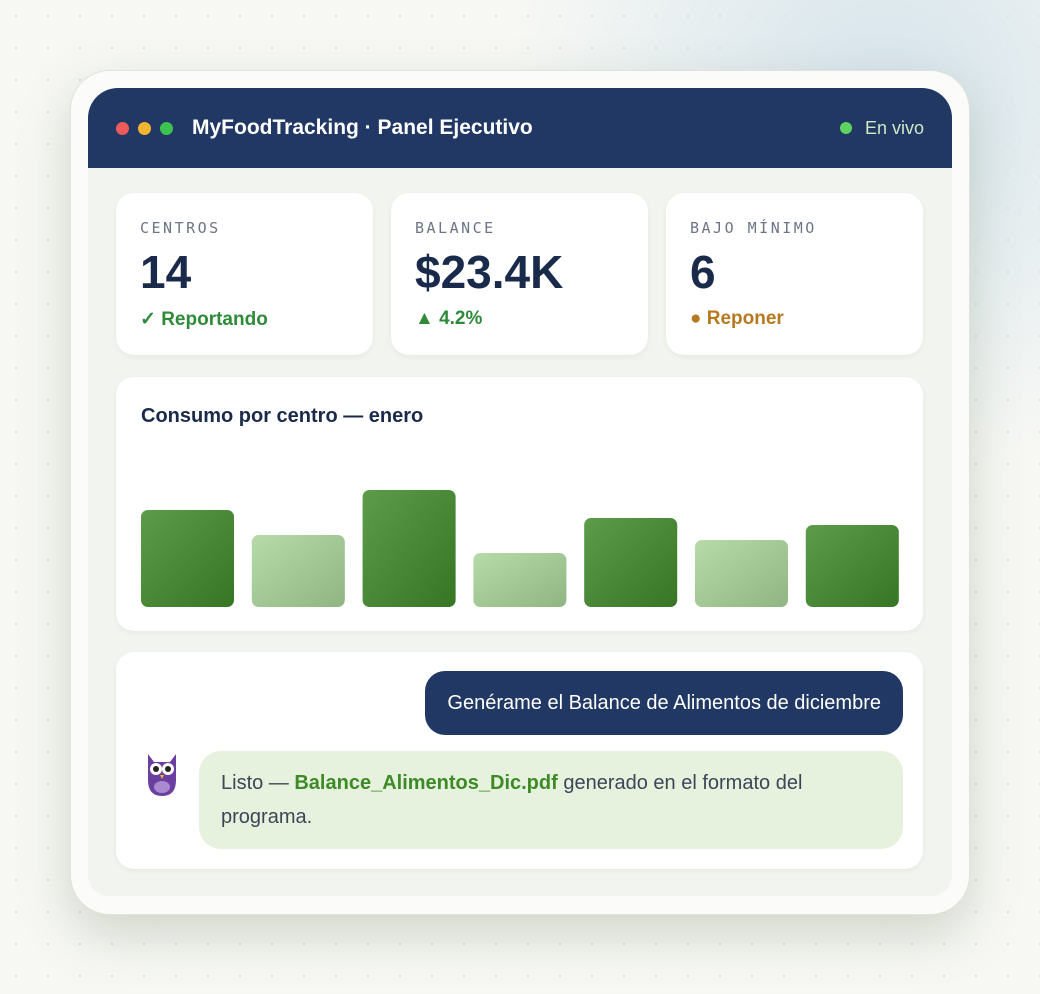 The height and width of the screenshot is (994, 1040). What do you see at coordinates (703, 272) in the screenshot?
I see `kpi-value: 6` at bounding box center [703, 272].